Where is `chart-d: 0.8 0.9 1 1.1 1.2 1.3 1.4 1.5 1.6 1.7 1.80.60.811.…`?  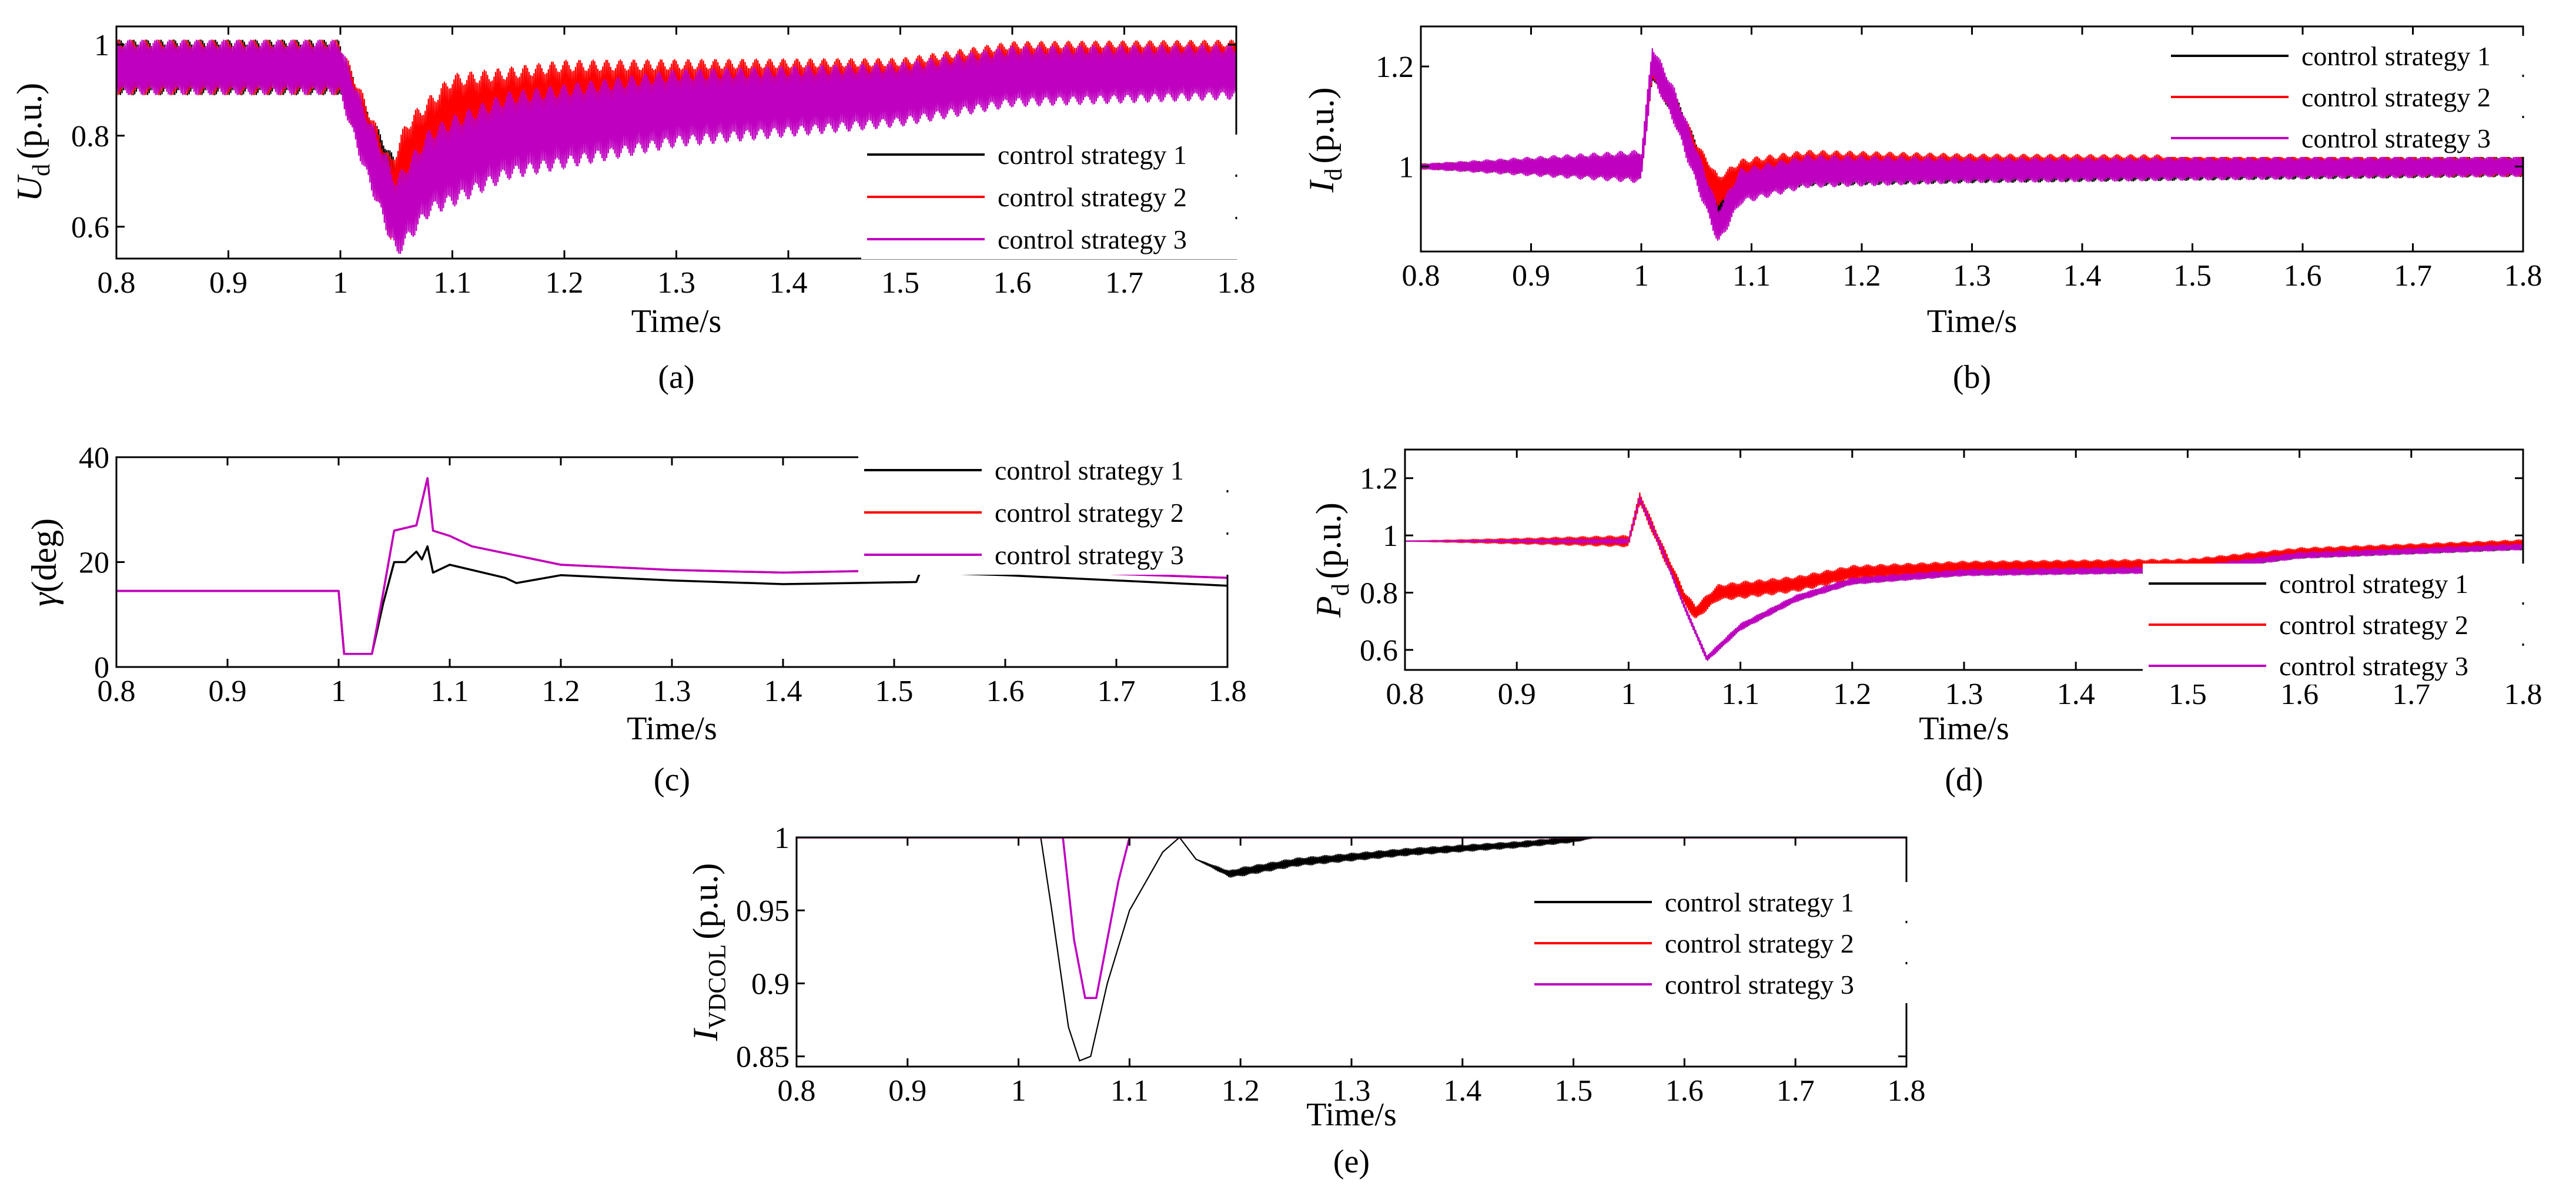 chart-d: 0.8 0.9 1 1.1 1.2 1.3 1.4 1.5 1.6 1.7 1.80.60.811.… is located at coordinates (1942, 623).